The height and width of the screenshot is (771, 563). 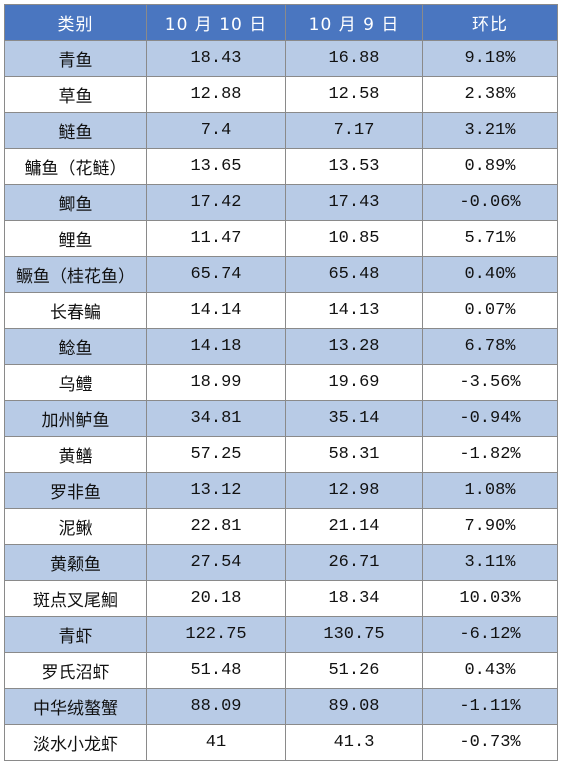 What do you see at coordinates (490, 706) in the screenshot?
I see `cell-change: -1.11%` at bounding box center [490, 706].